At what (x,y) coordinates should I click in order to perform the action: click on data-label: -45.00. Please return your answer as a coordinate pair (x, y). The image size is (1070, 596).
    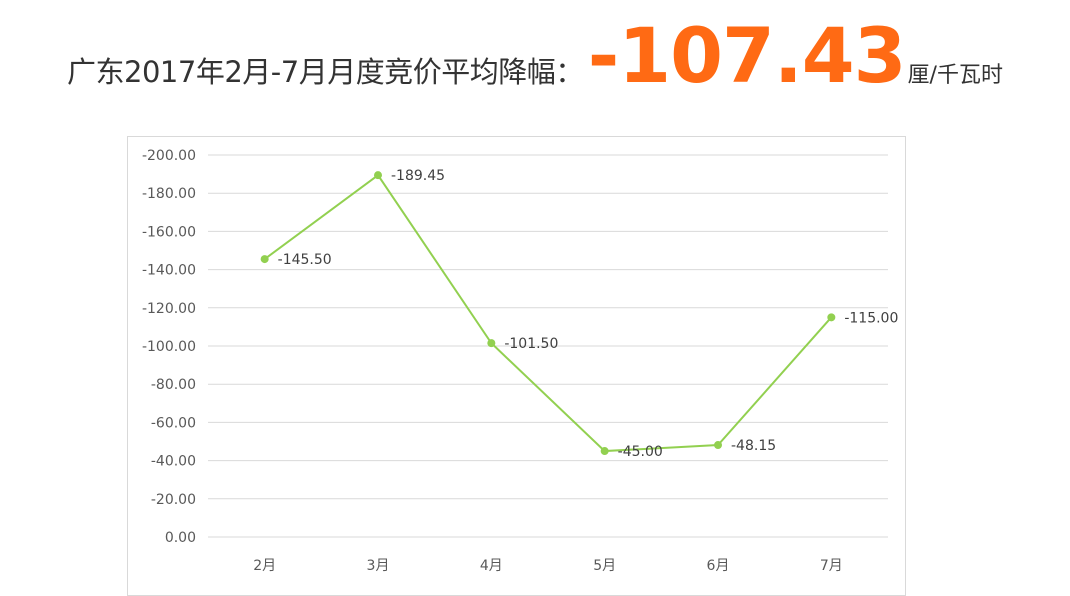
    Looking at the image, I should click on (640, 452).